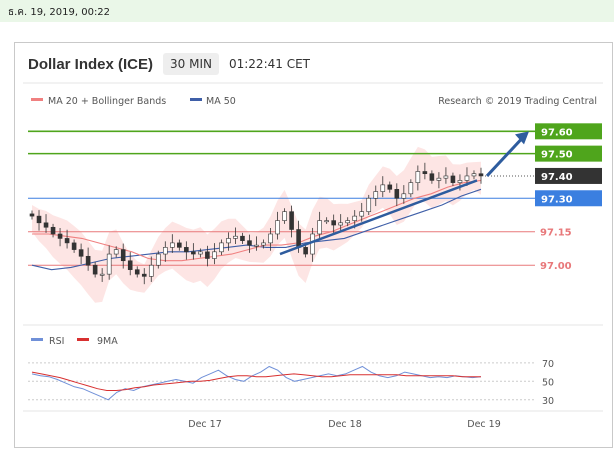 The height and width of the screenshot is (452, 614). Describe the element at coordinates (548, 401) in the screenshot. I see `rsi-tick-label: 30` at that location.